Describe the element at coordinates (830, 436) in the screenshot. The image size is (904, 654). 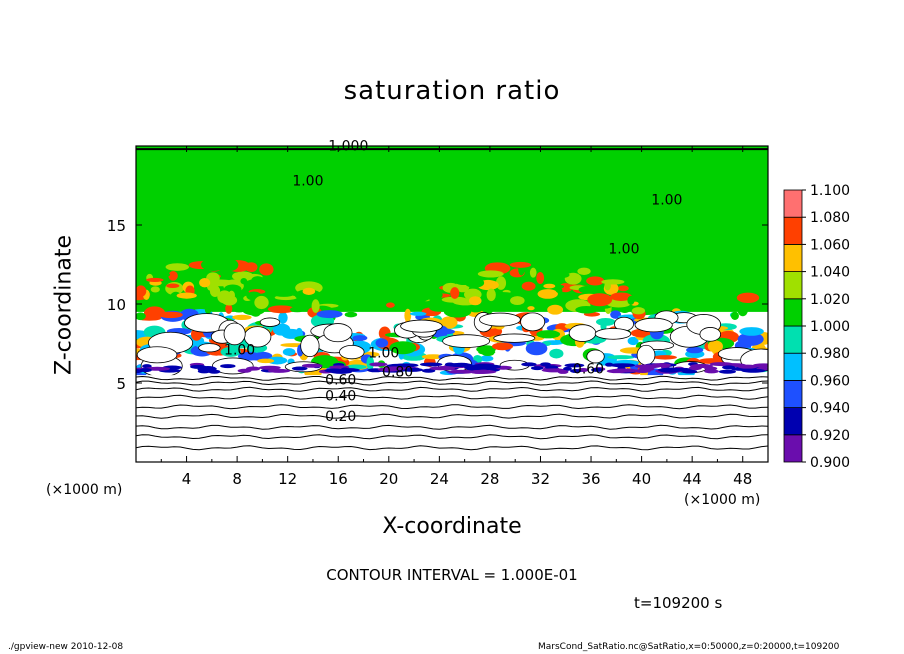
I see `colorbar-label: 0.920` at that location.